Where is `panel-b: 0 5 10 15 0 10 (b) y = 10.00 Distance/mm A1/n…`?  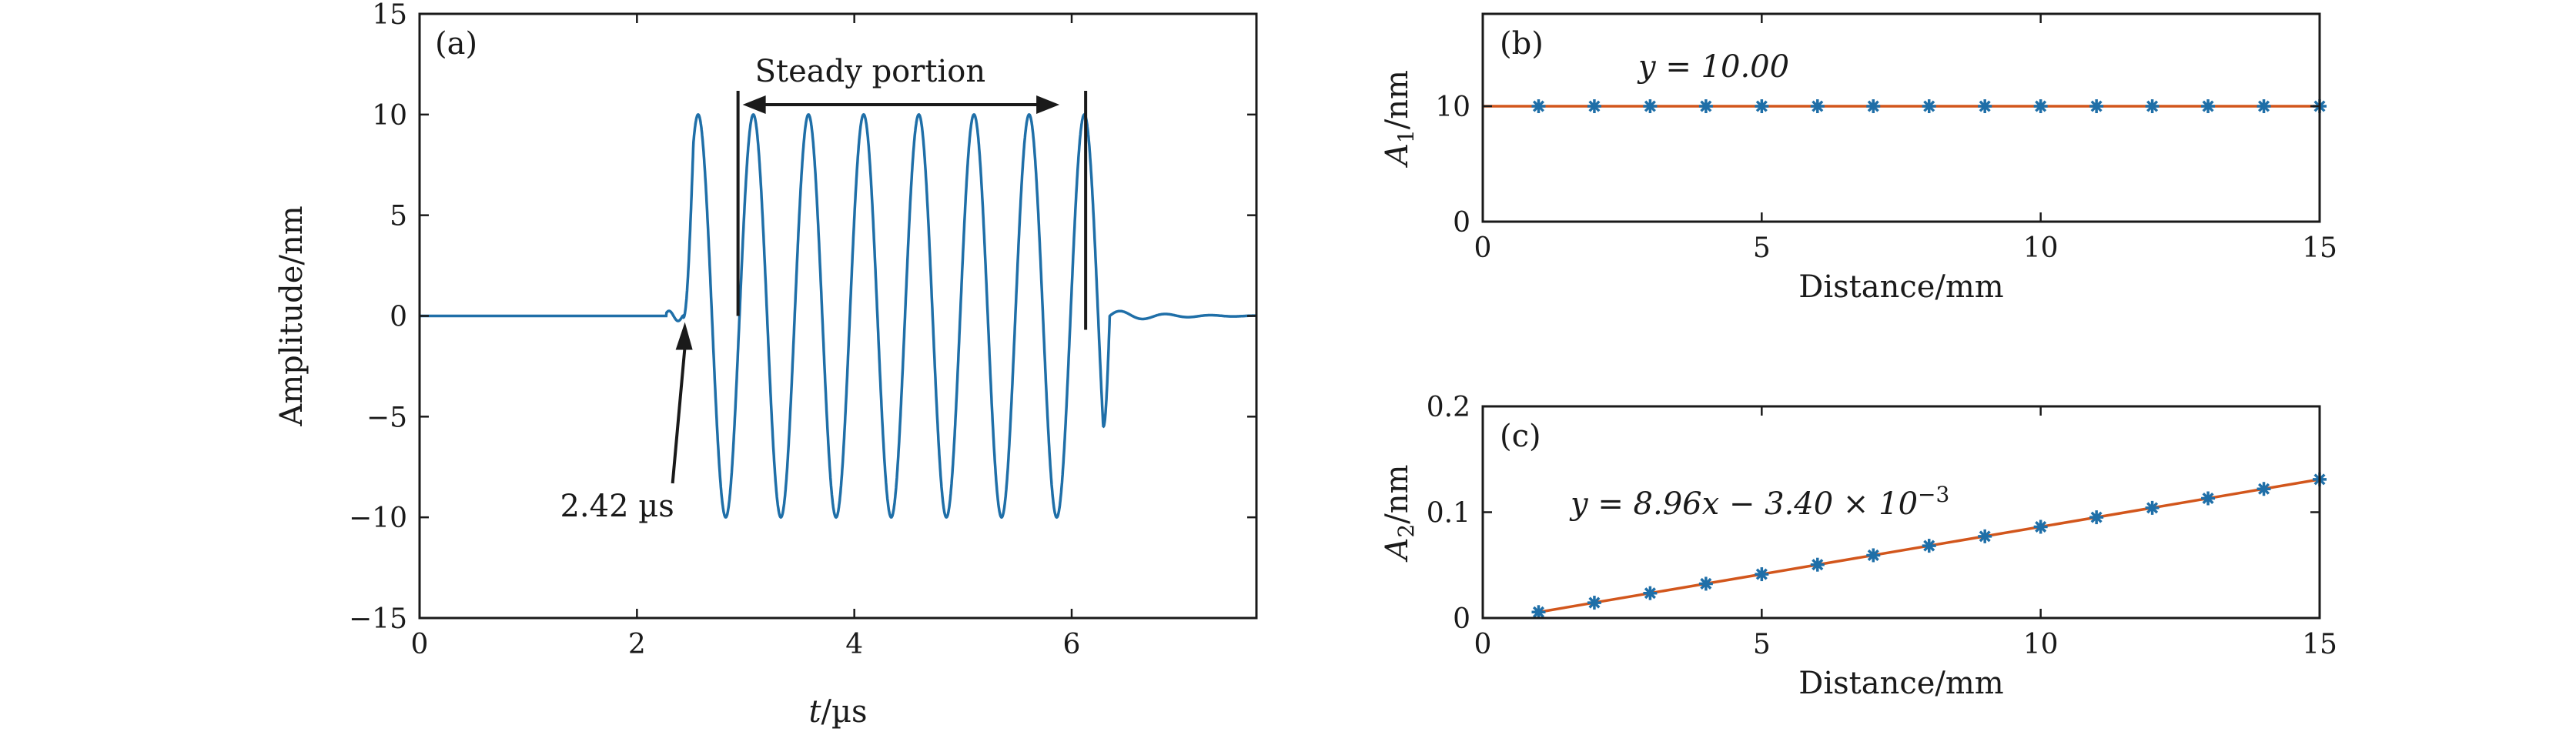
panel-b: 0 5 10 15 0 10 (b) y = 10.00 Distance/mm A1/n… is located at coordinates (1859, 158).